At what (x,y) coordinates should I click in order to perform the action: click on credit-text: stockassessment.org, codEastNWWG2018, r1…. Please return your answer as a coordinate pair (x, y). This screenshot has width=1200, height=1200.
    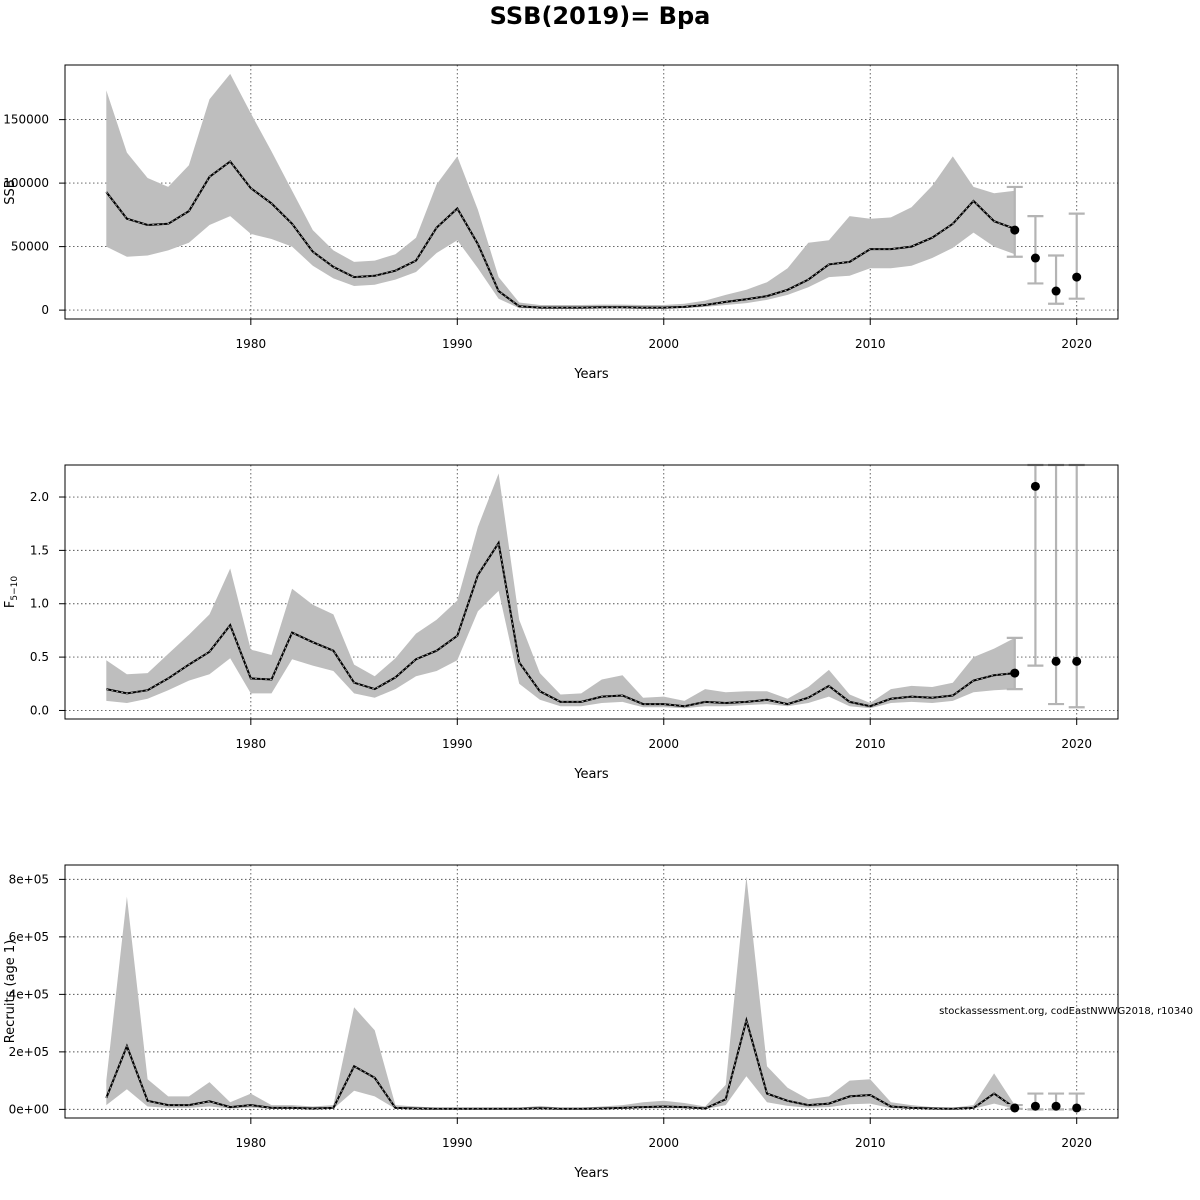
    Looking at the image, I should click on (1066, 1011).